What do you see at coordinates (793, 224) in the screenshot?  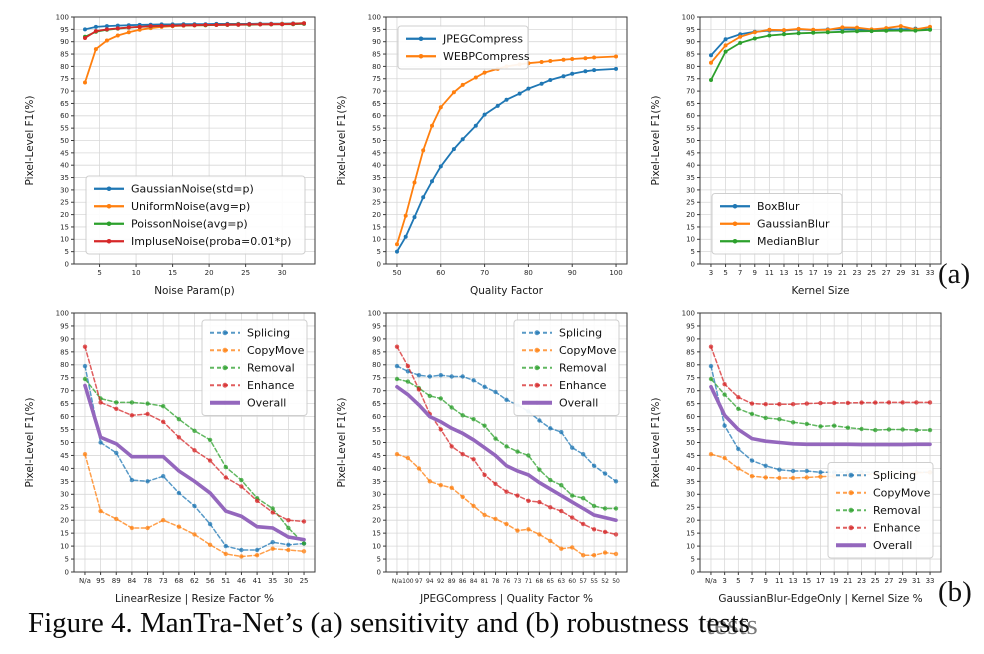 I see `svg-text: GaussianBlur` at bounding box center [793, 224].